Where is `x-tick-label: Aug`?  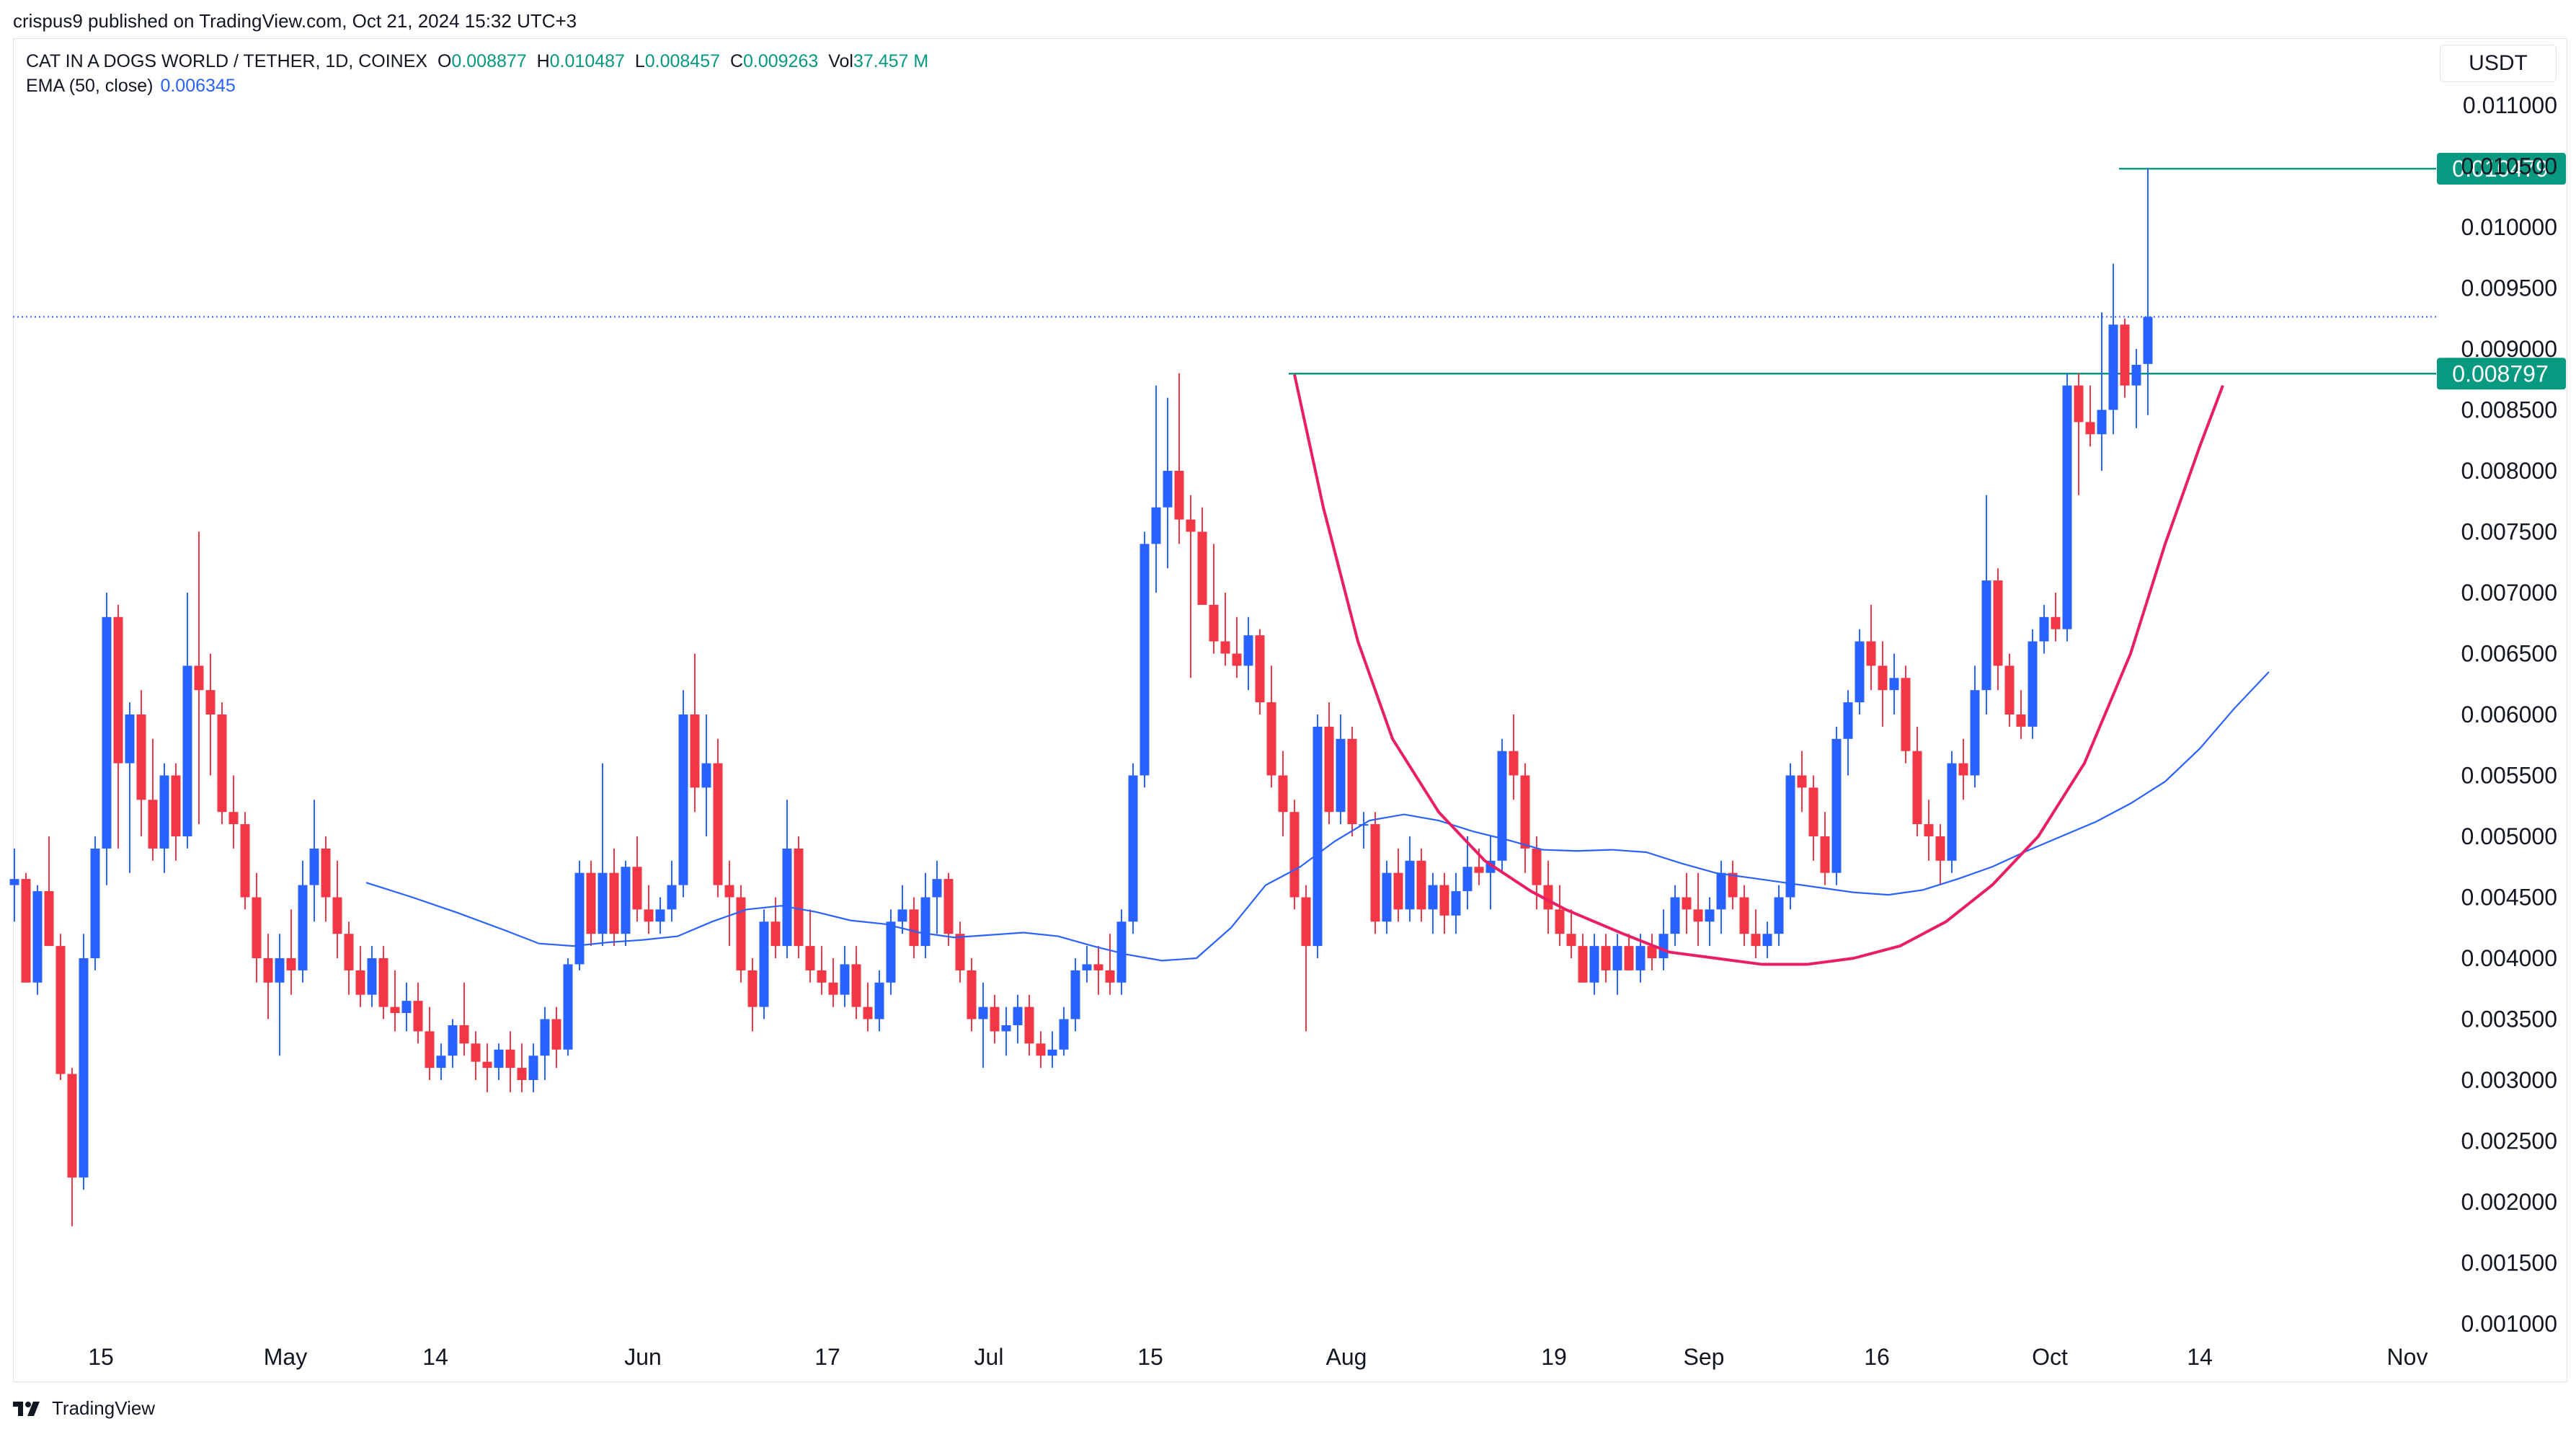 x-tick-label: Aug is located at coordinates (1346, 1357).